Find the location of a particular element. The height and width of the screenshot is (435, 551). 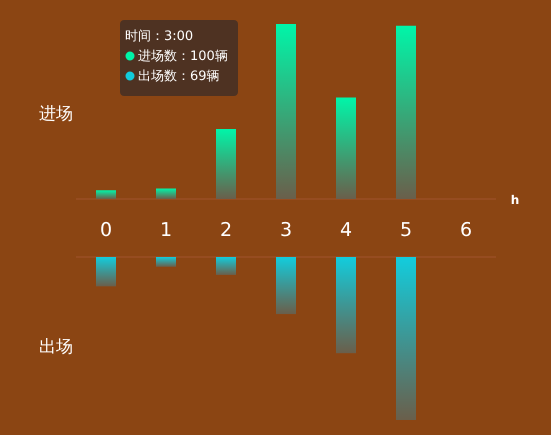

x-tick-label: 2 is located at coordinates (226, 230).